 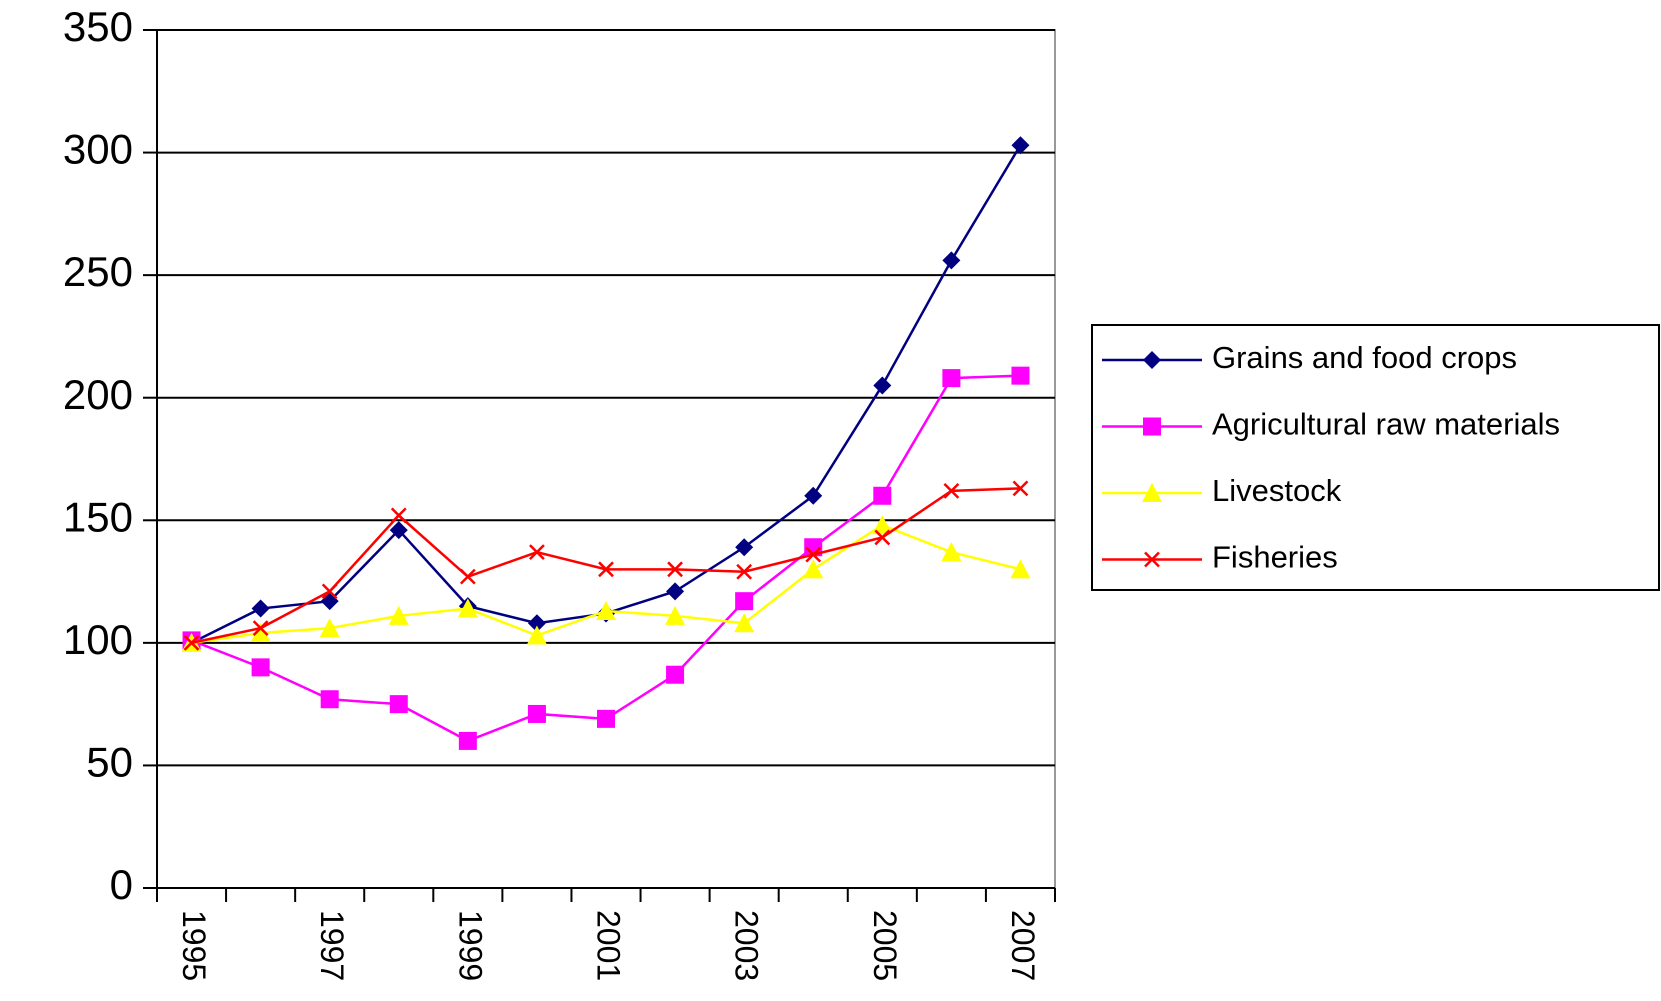 What do you see at coordinates (98, 516) in the screenshot?
I see `y-tick-label: 150` at bounding box center [98, 516].